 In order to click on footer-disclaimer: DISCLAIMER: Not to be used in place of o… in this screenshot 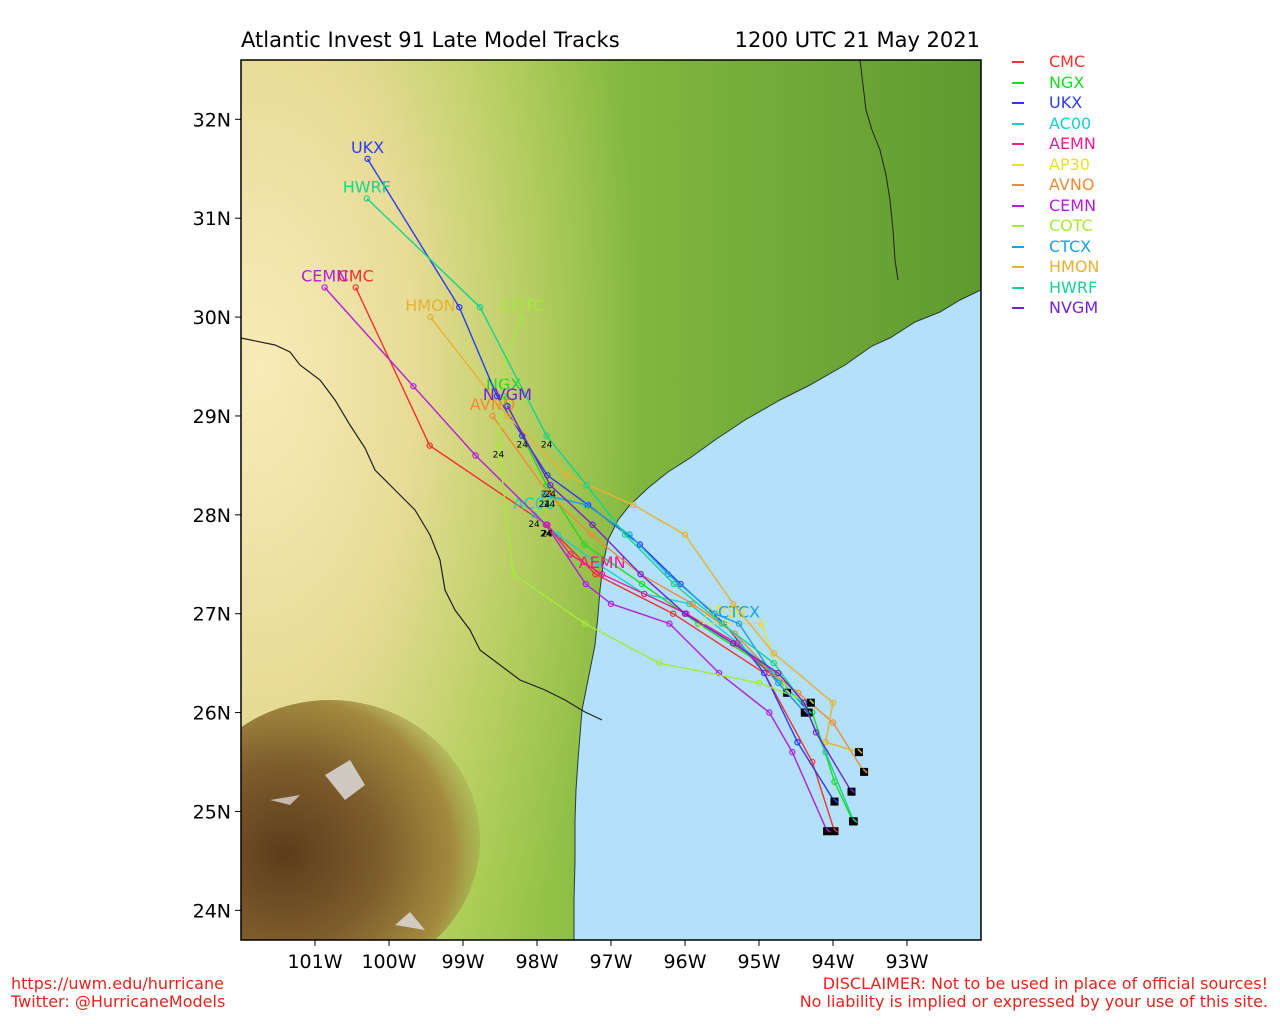, I will do `click(1034, 993)`.